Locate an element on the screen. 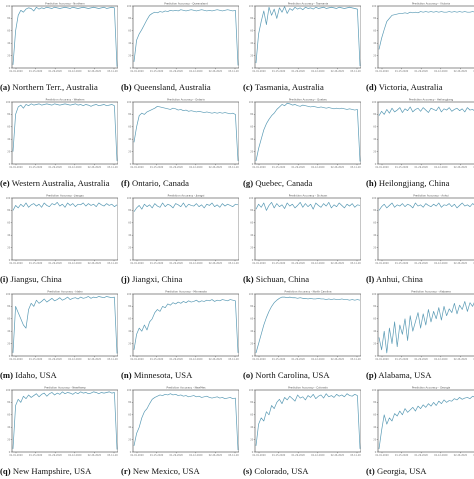 The image size is (474, 479). plot-title: Prediction Accuracy - Alabama is located at coordinates (431, 291).